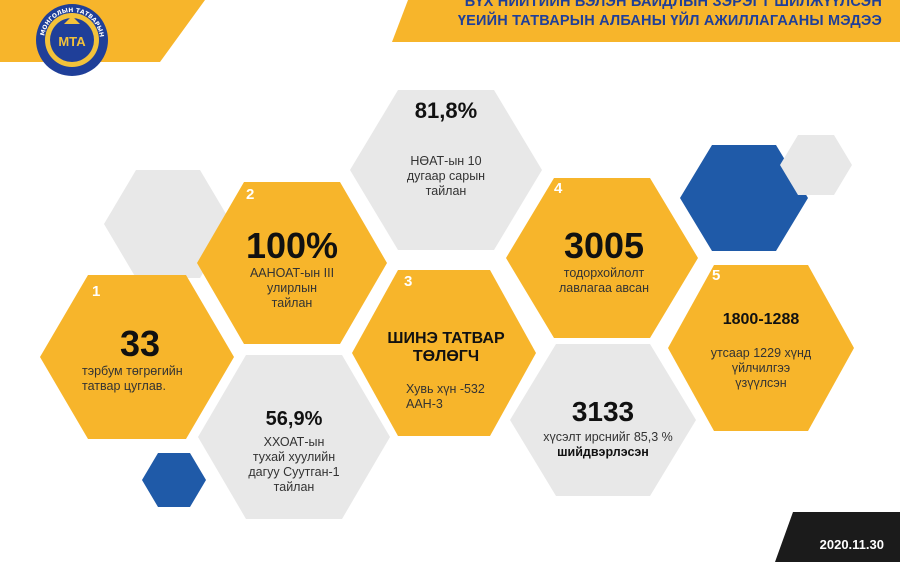 This screenshot has width=900, height=562. Describe the element at coordinates (603, 428) in the screenshot. I see `stat-requests: 3133 хүсэлт ирснийг 85,3 % шийдвэрлэсэн` at that location.